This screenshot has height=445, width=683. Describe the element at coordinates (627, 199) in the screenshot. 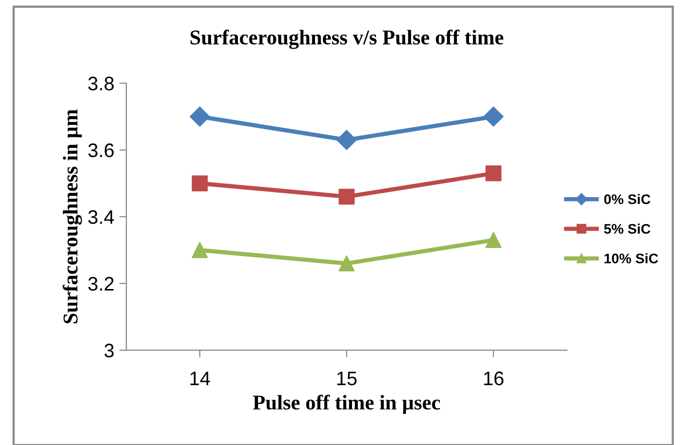

I see `legend-label: 0% SiC` at that location.